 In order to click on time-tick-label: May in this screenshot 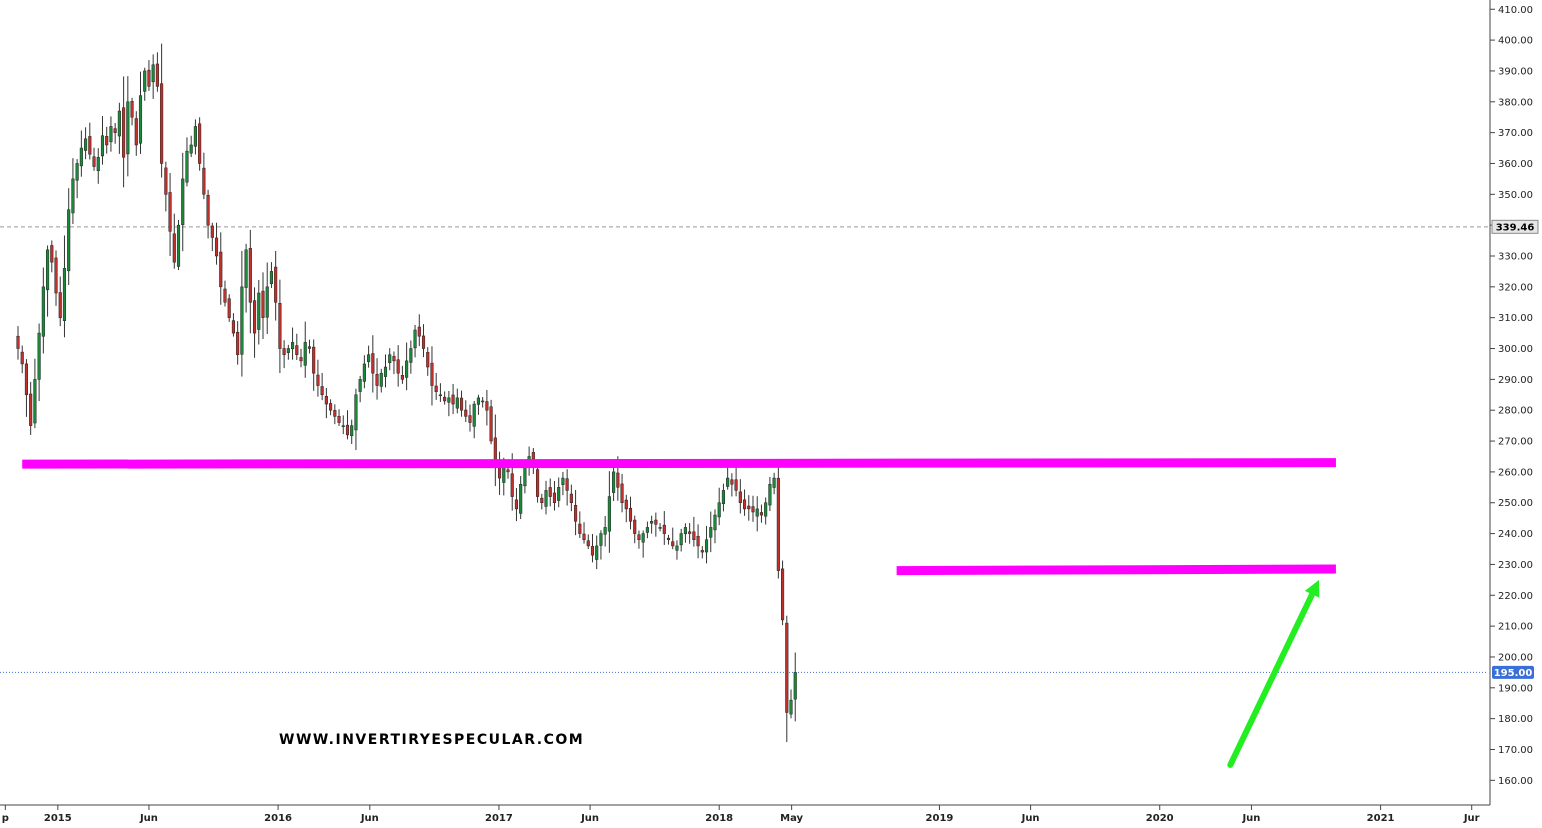, I will do `click(791, 818)`.